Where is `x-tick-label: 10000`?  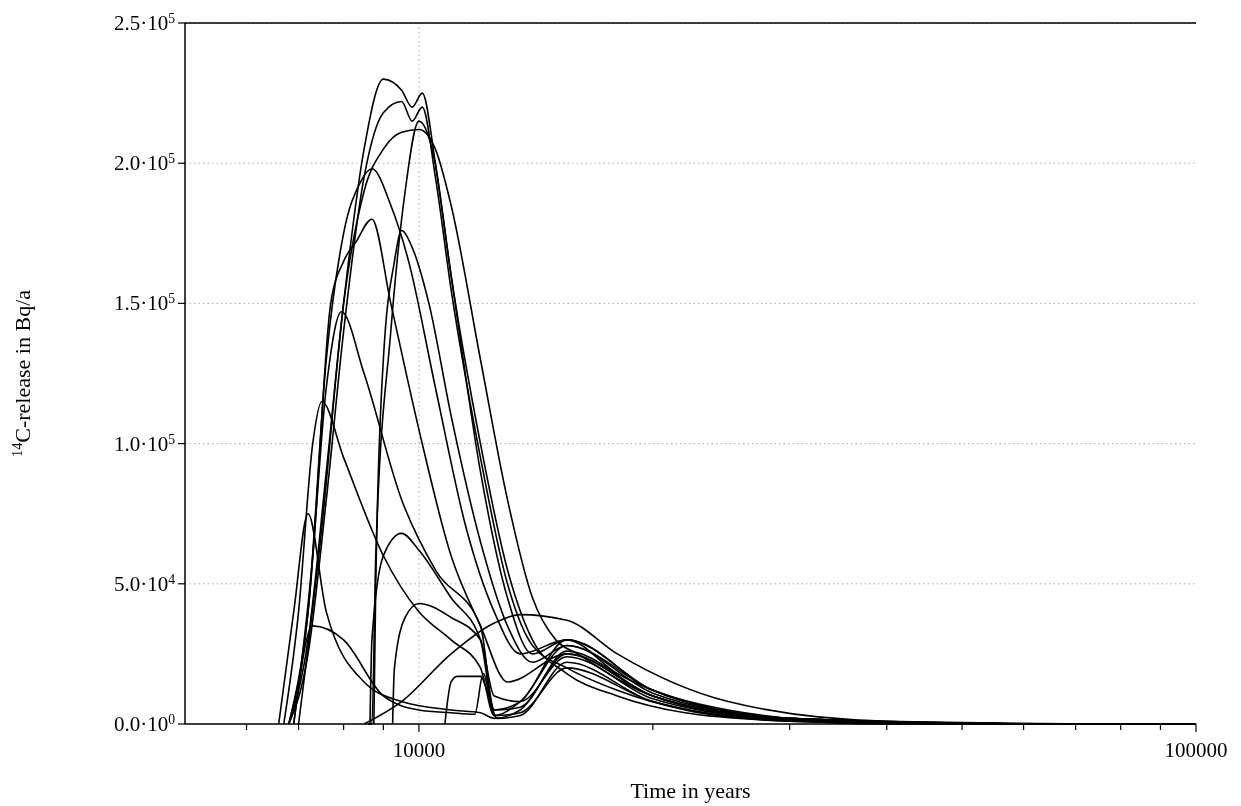
x-tick-label: 10000 is located at coordinates (419, 750).